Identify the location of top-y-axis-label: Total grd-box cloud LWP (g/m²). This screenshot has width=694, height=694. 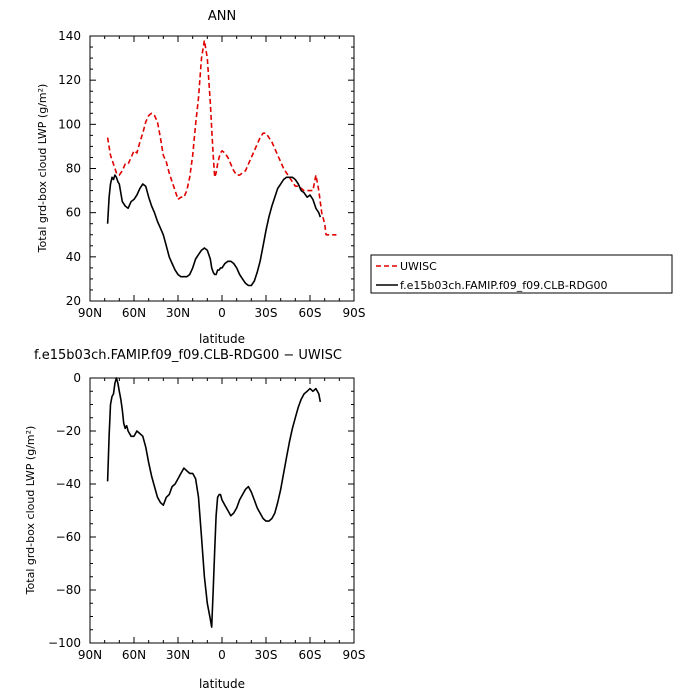
(42, 169).